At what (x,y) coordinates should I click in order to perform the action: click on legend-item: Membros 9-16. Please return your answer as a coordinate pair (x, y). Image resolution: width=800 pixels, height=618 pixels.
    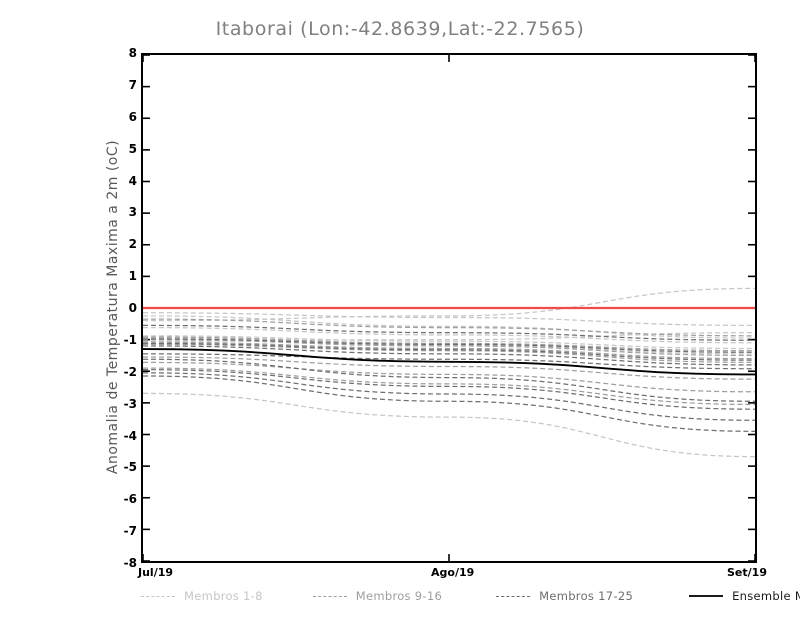
    Looking at the image, I should click on (377, 596).